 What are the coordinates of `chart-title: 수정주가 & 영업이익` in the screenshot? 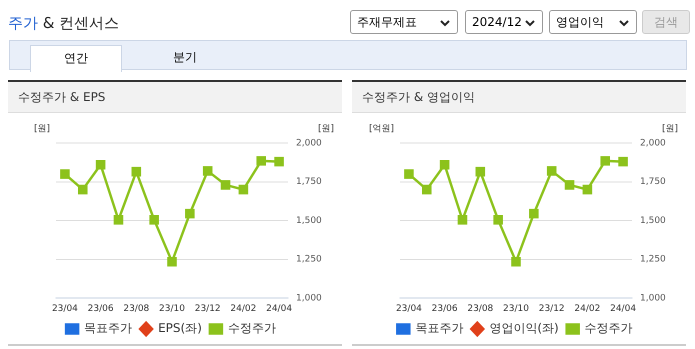 It's located at (519, 97).